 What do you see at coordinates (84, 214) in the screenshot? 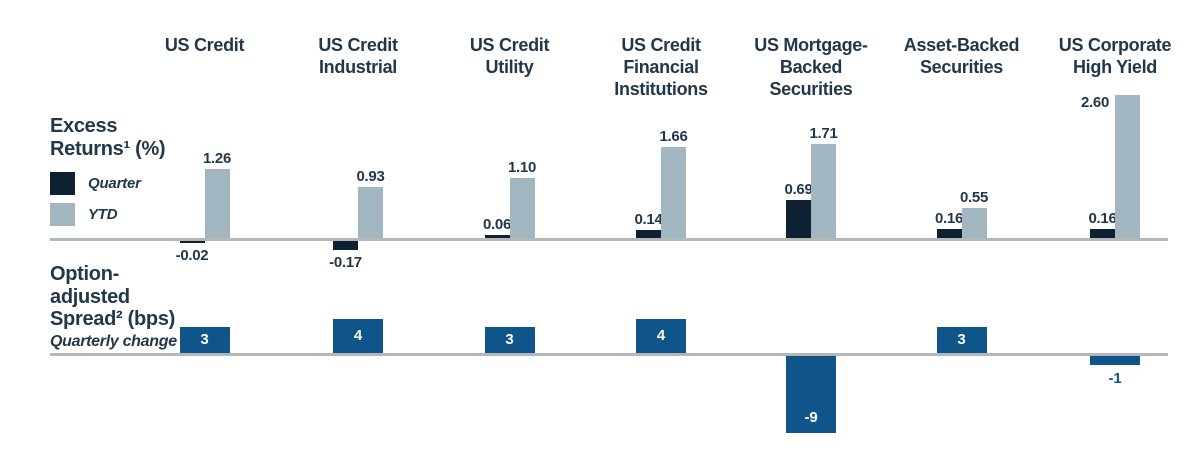
I see `legend-row-ytd: YTD` at bounding box center [84, 214].